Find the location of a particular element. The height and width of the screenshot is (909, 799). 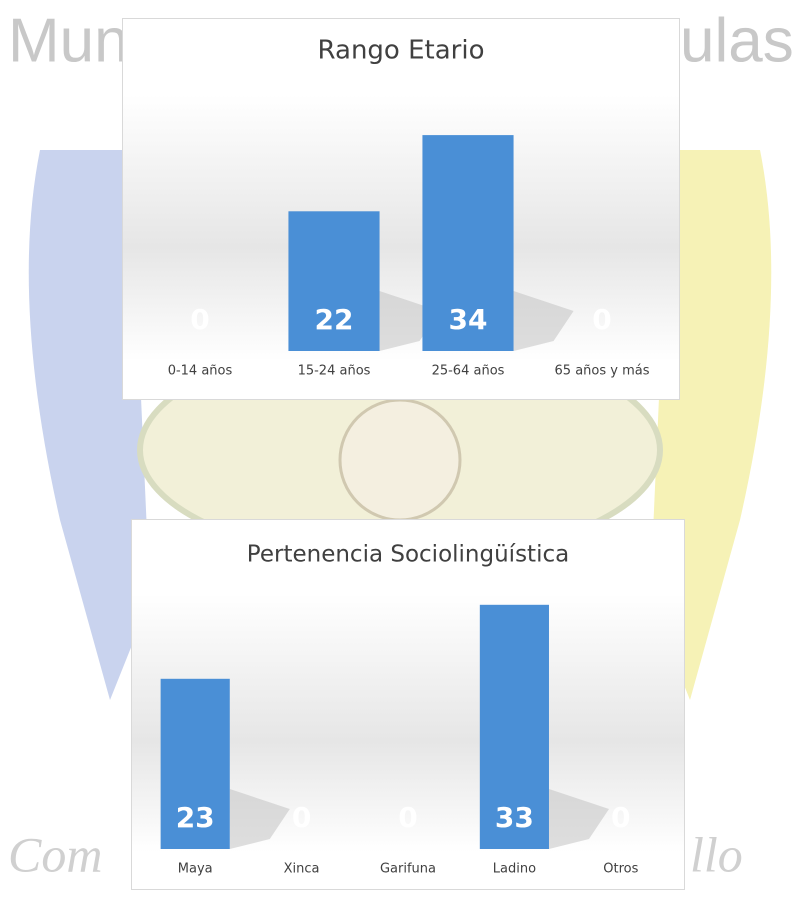

data-label: 34 is located at coordinates (468, 319).